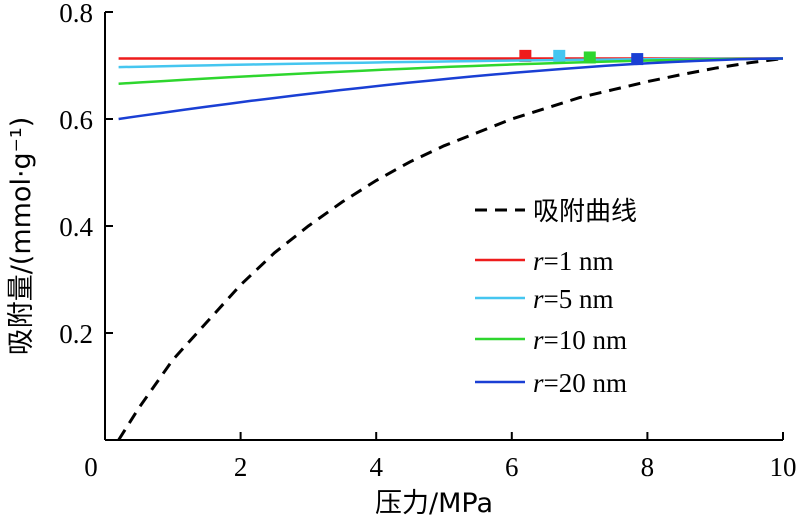 The height and width of the screenshot is (518, 800). Describe the element at coordinates (573, 299) in the screenshot. I see `legend-label-2: r=5 nm` at that location.